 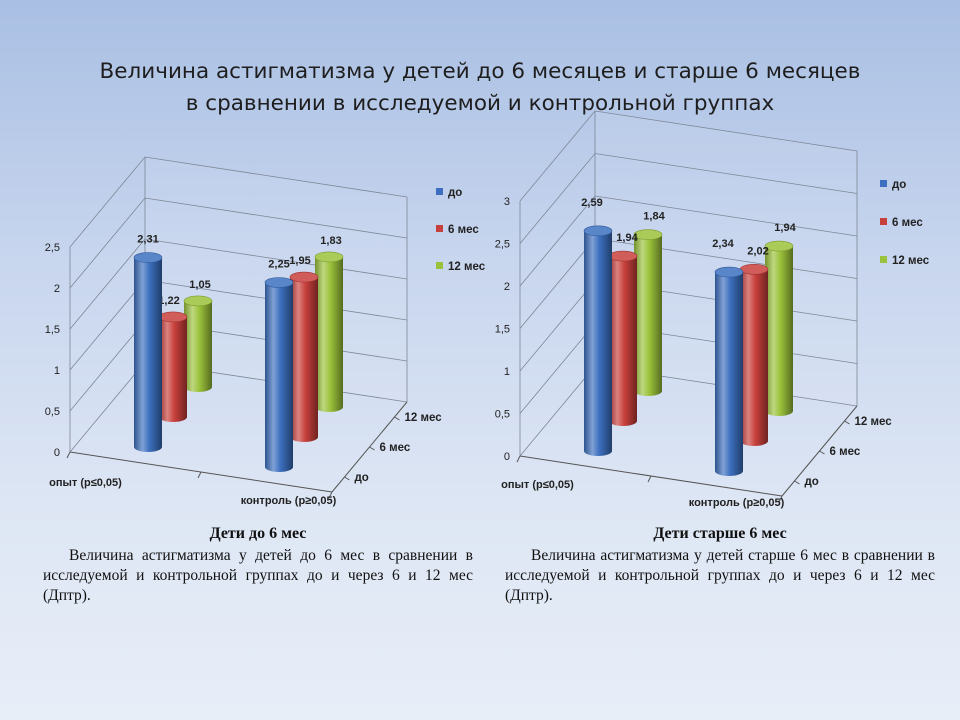 I want to click on caption-heading: Дети до 6 мес, so click(x=258, y=533).